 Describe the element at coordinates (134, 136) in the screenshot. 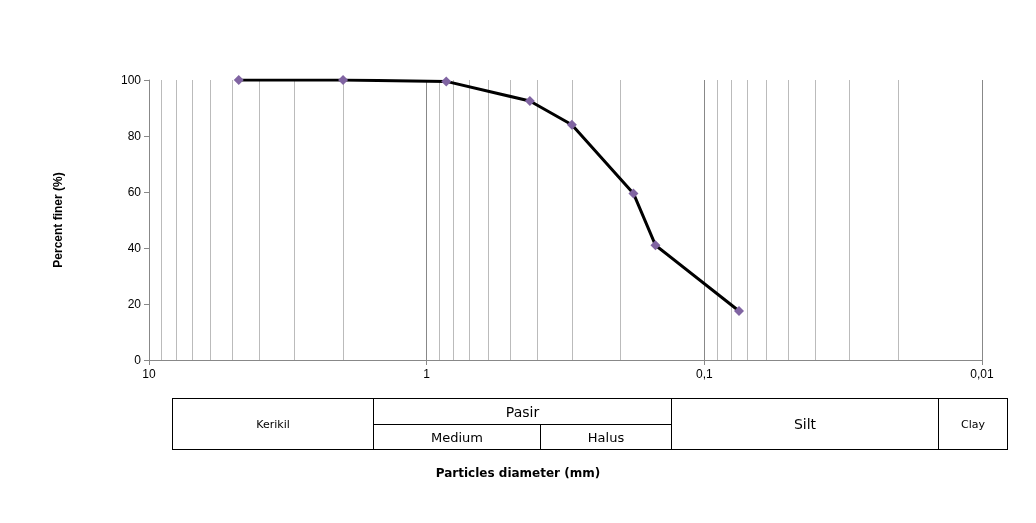

I see `y-tick-label: 80` at that location.